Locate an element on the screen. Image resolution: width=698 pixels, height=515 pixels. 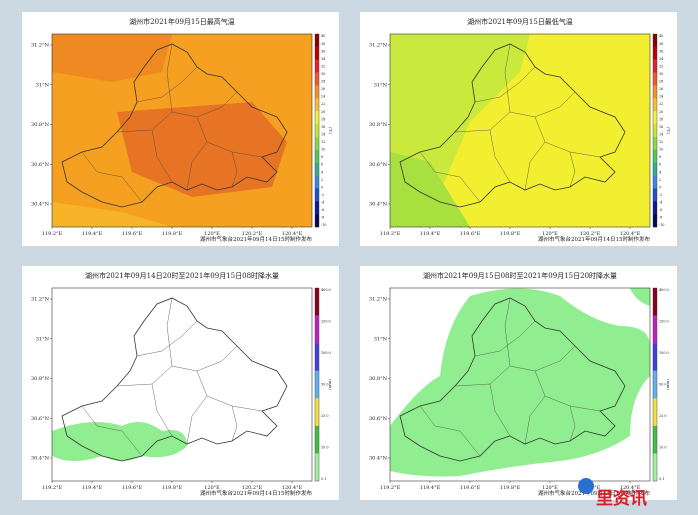
colorbar-unit: (℃) is located at coordinates (668, 131).